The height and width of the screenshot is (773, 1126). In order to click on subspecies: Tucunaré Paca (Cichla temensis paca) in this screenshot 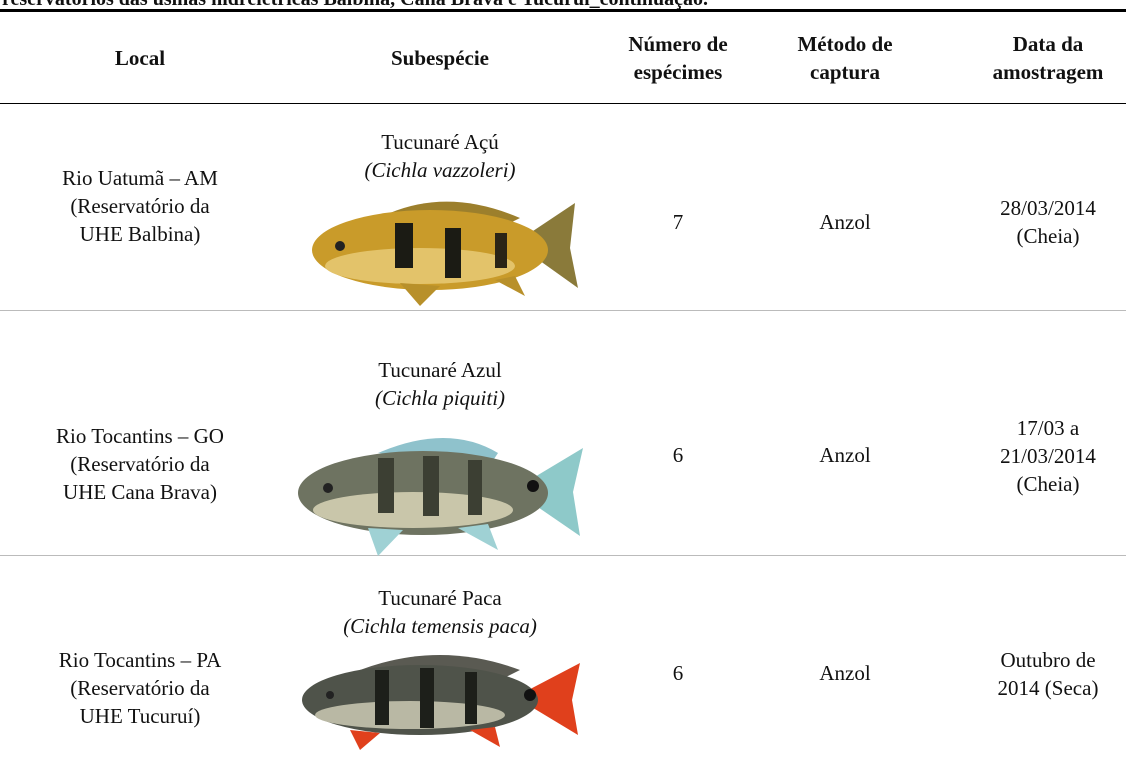, I will do `click(440, 612)`.